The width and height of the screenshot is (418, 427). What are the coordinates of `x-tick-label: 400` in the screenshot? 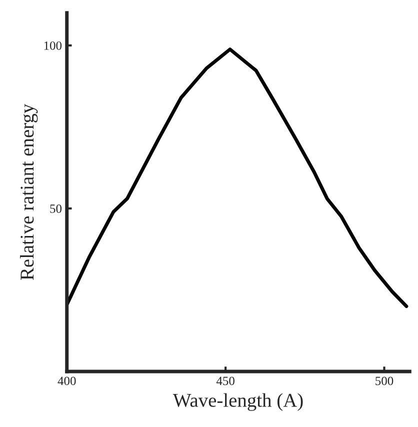 It's located at (67, 381).